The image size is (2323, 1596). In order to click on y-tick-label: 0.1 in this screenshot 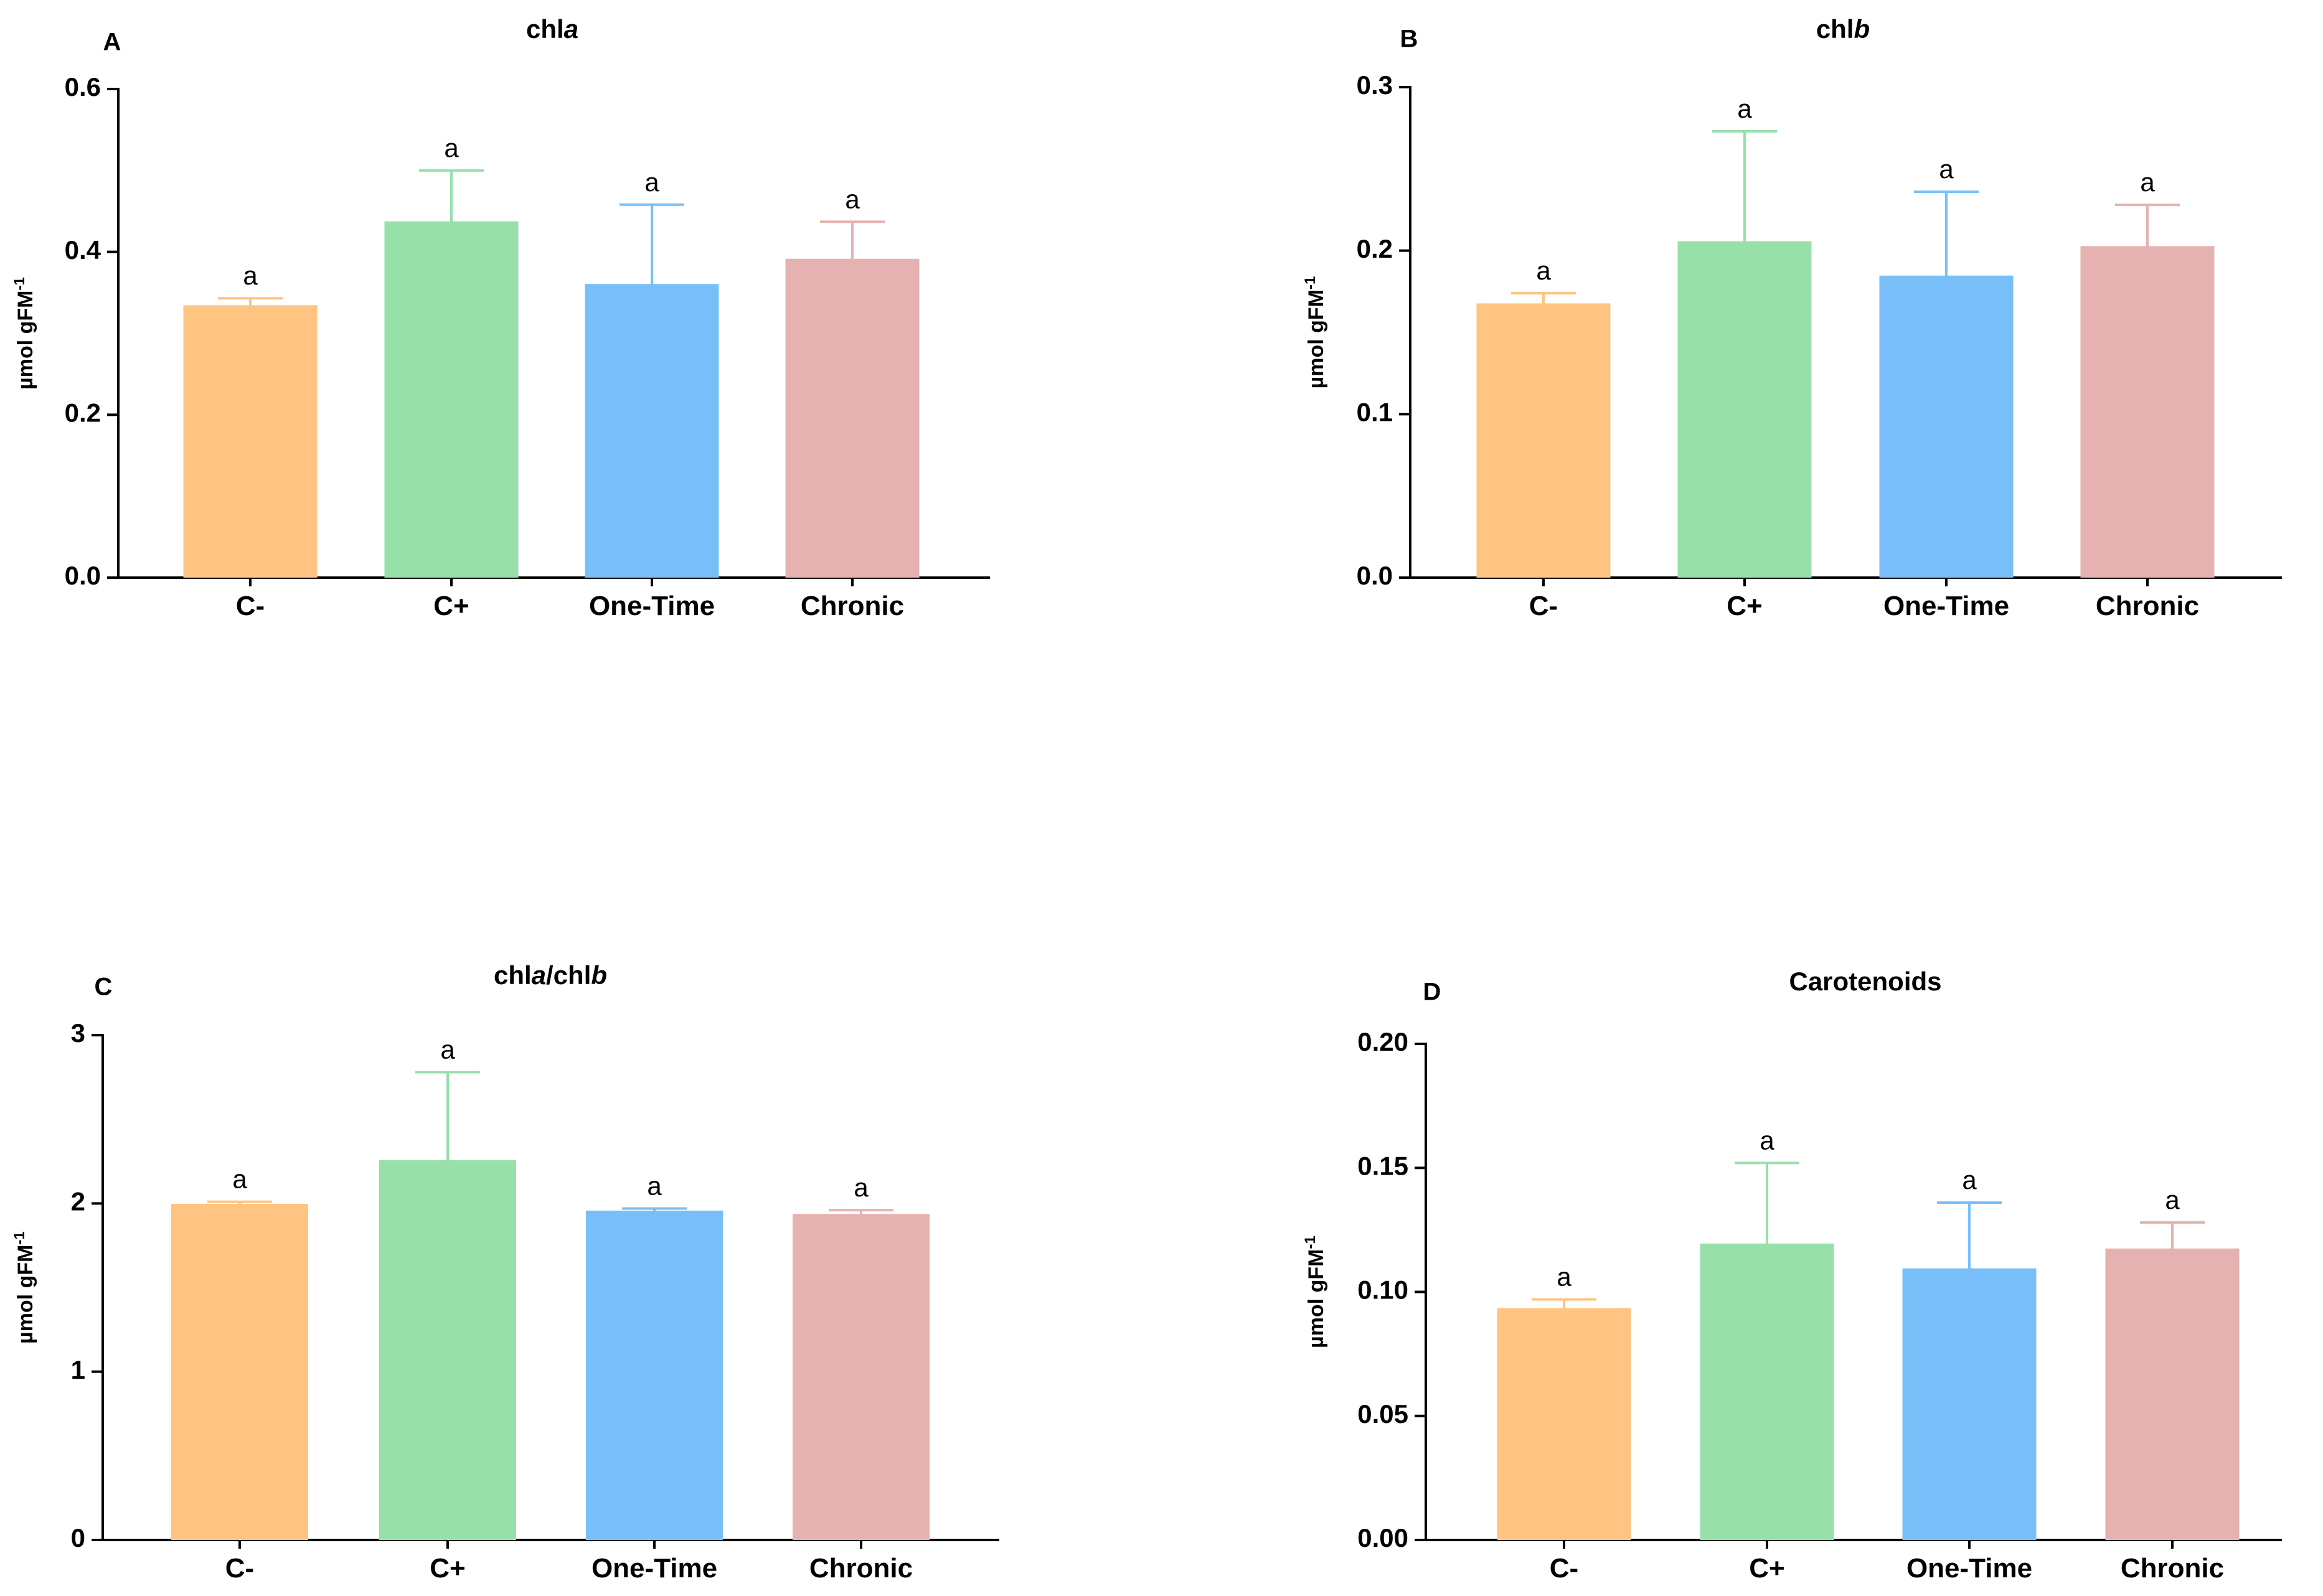, I will do `click(1375, 411)`.